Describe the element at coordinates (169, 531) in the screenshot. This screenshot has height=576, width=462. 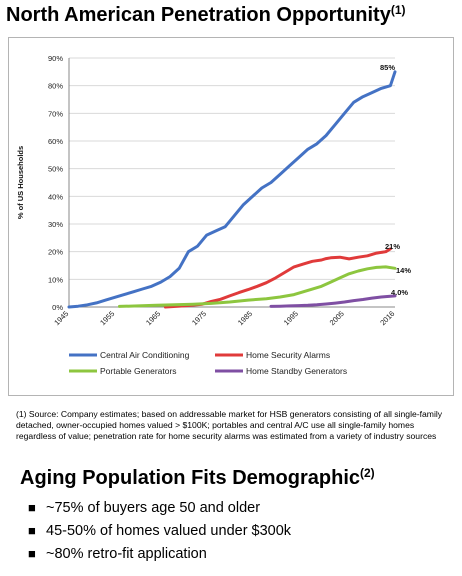
I see `bullet-text: 45-50% of homes valued under $300k` at that location.